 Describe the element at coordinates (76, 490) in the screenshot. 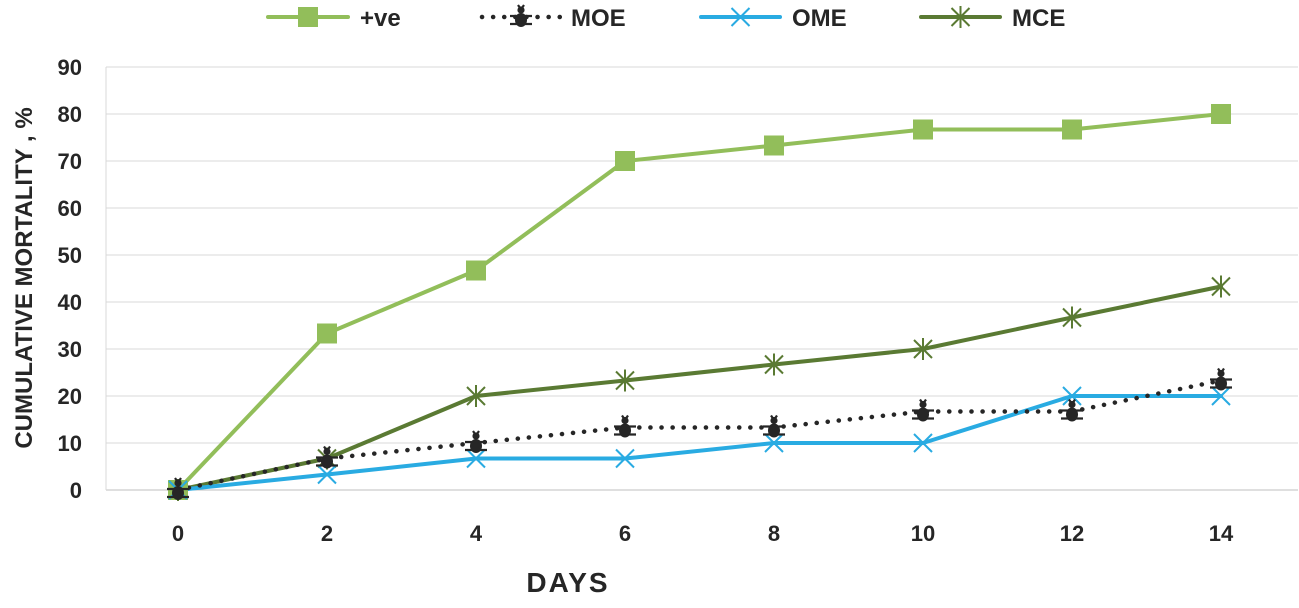

I see `y-tick-label: 0` at that location.